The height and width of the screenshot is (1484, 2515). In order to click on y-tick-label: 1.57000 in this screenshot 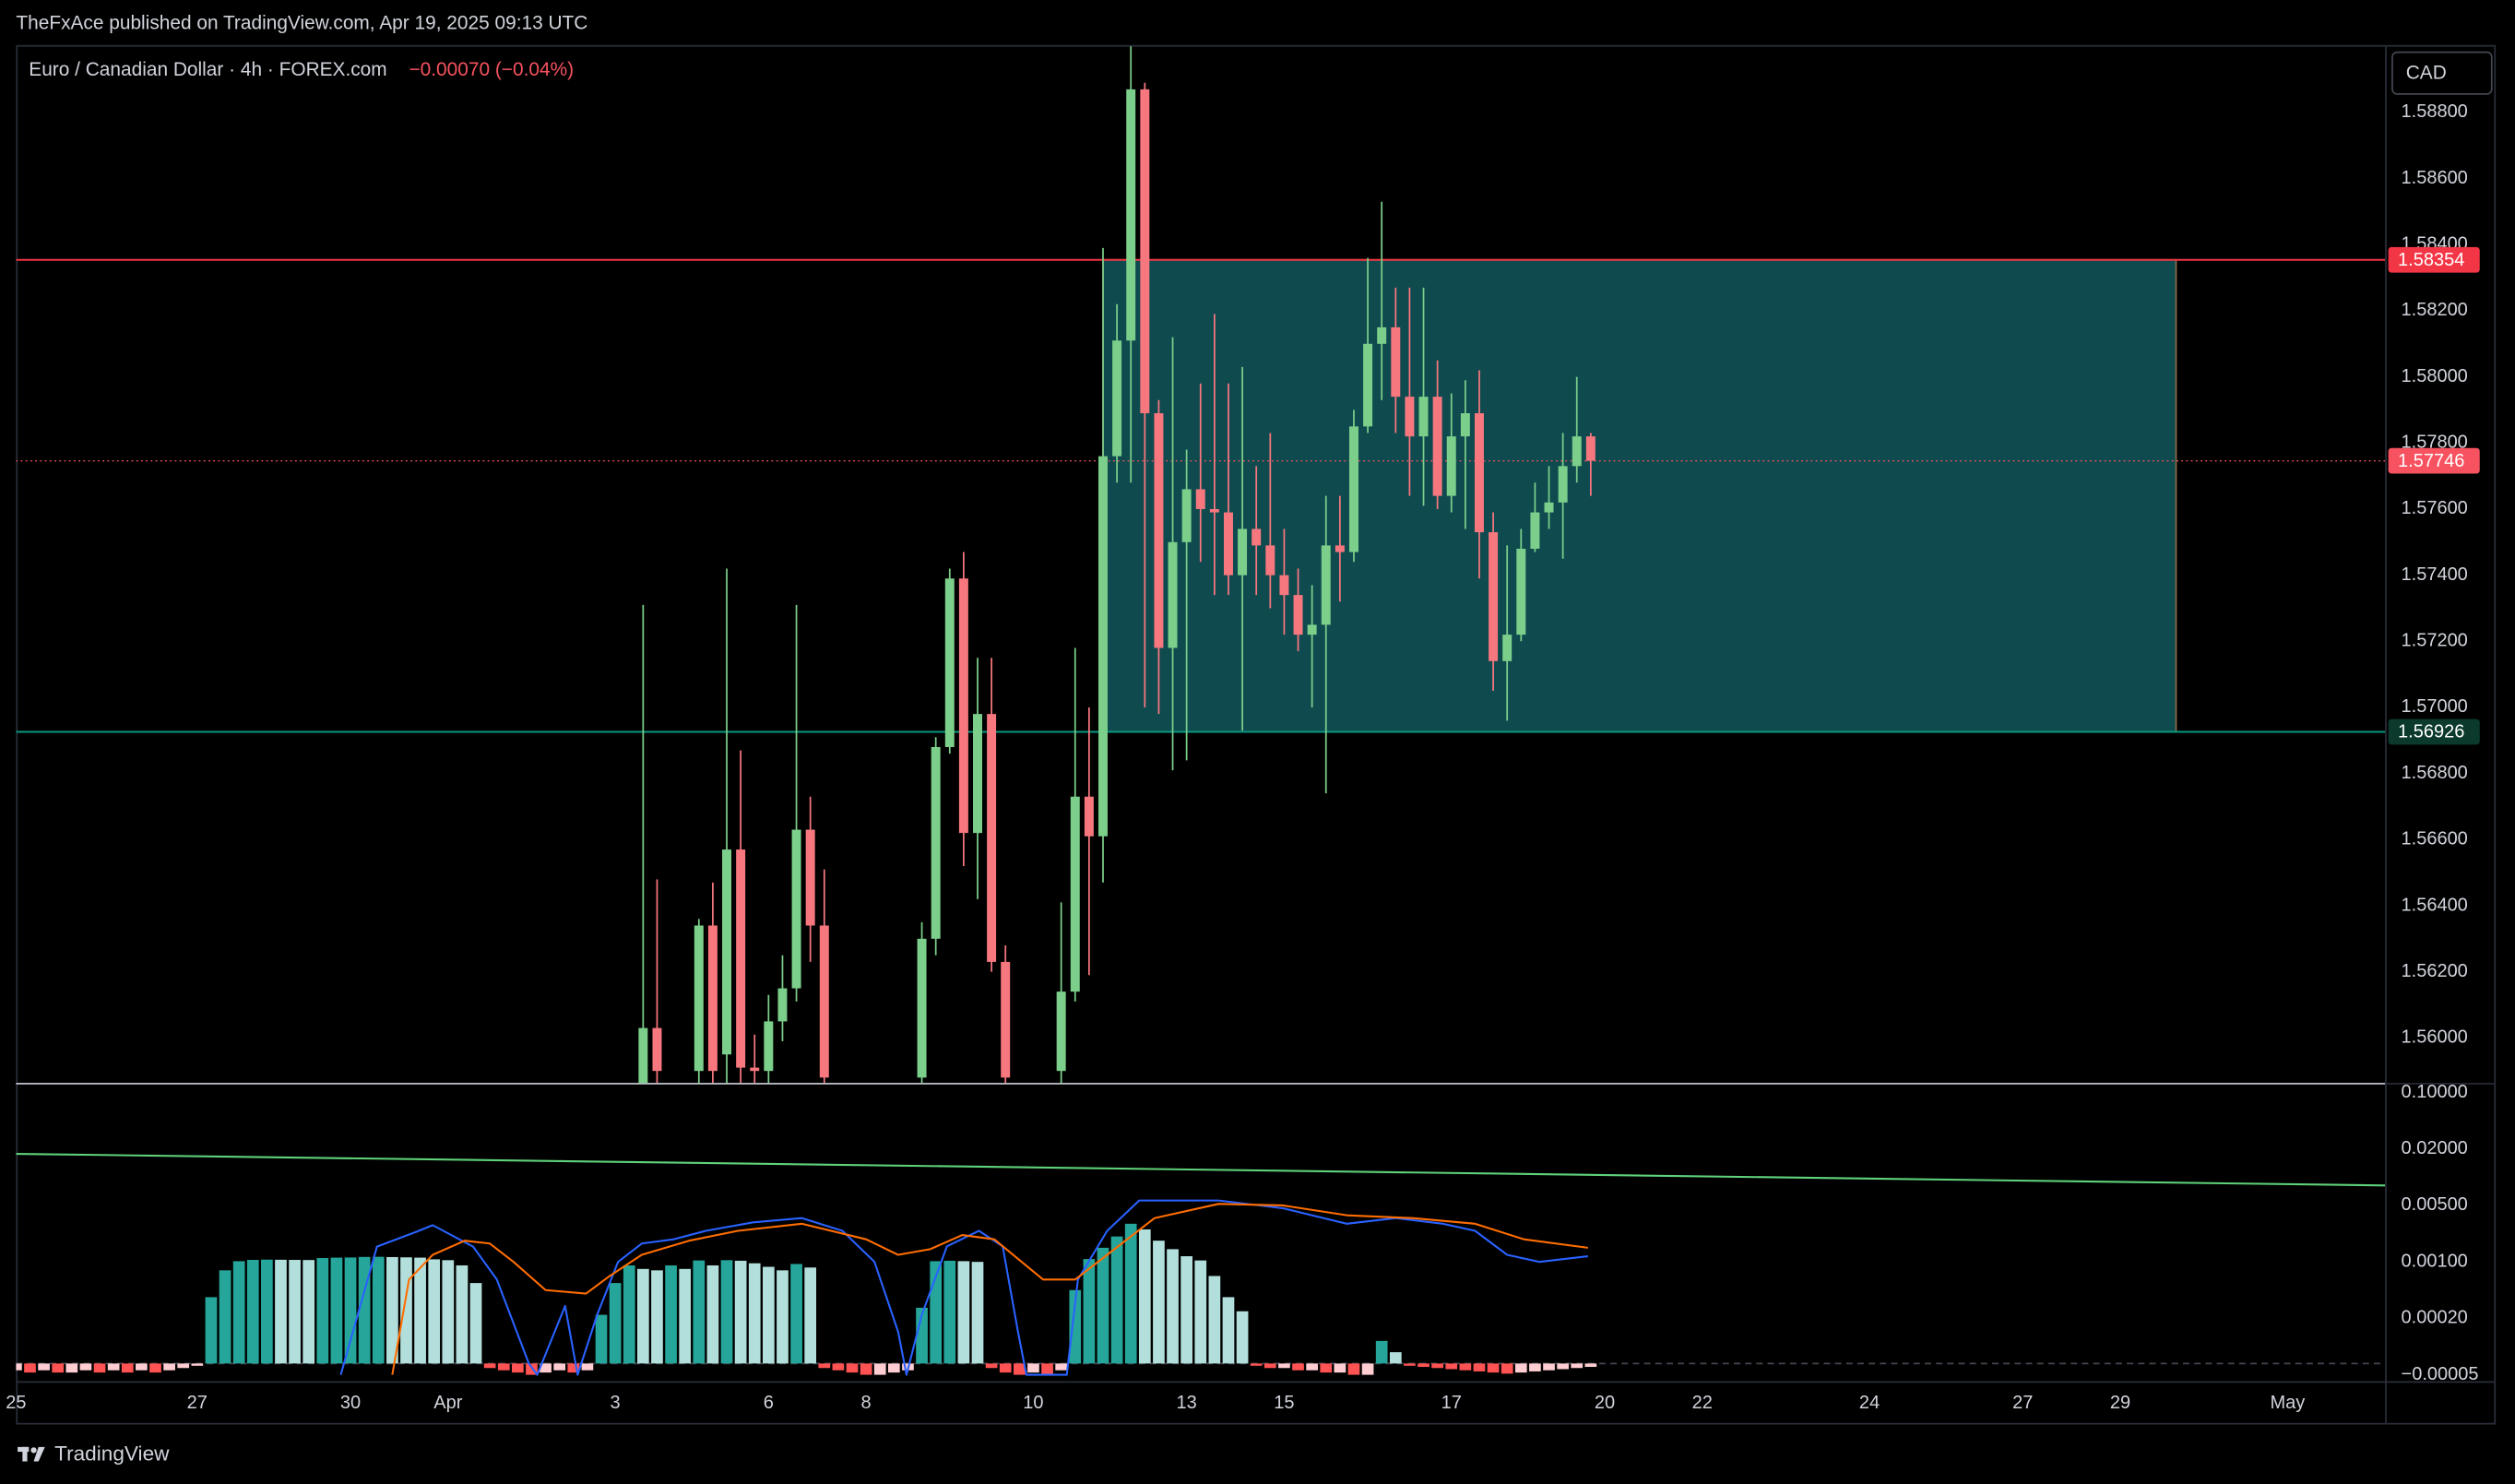, I will do `click(2435, 706)`.